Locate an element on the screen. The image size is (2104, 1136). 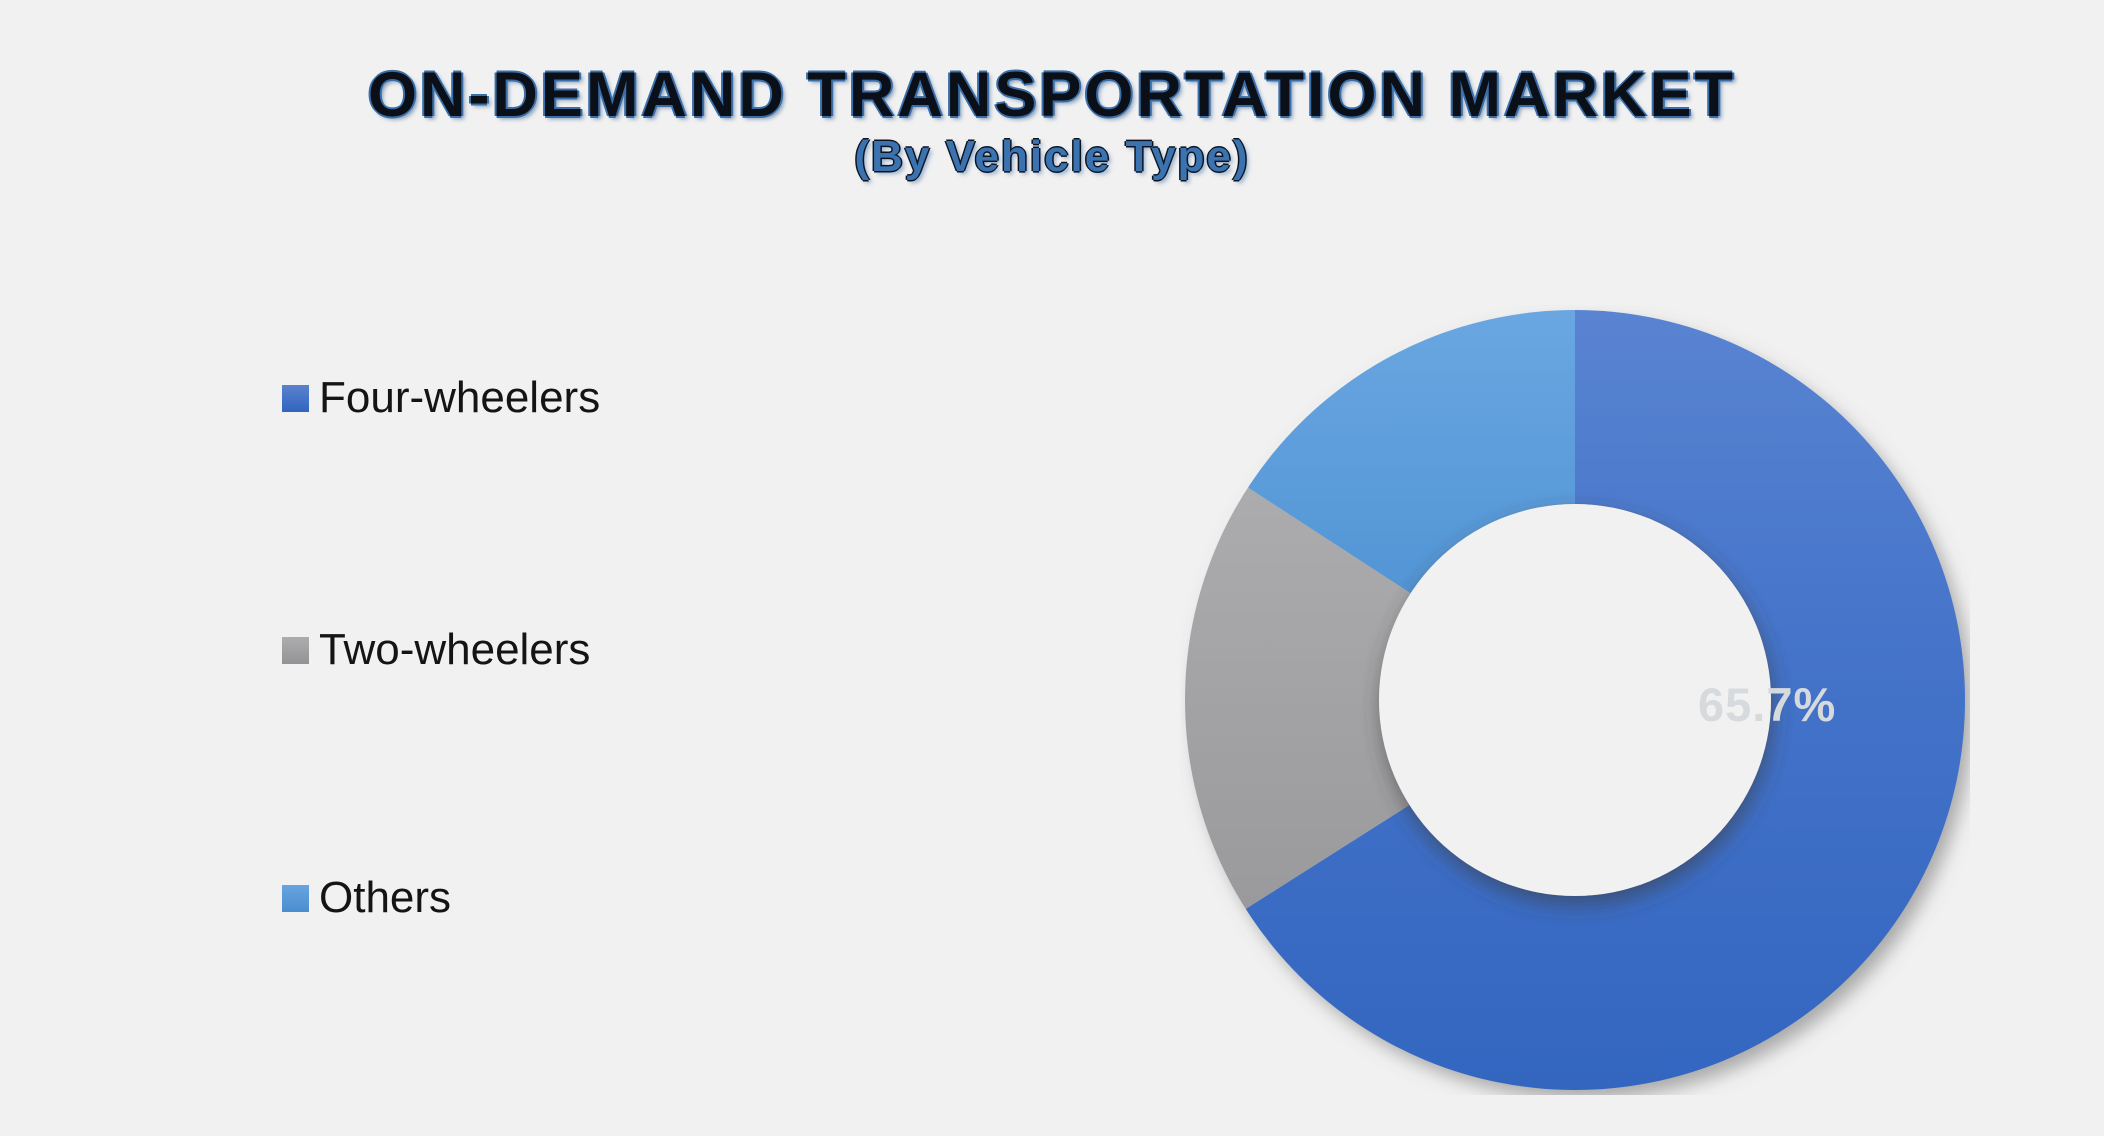
square-swatch-gray-icon is located at coordinates (295, 650).